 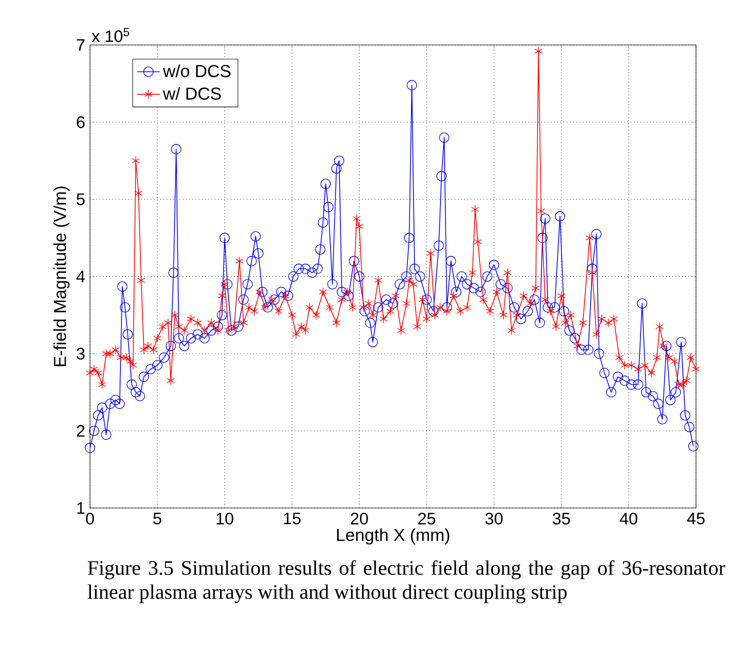 What do you see at coordinates (196, 71) in the screenshot?
I see `legend-label: w/o DCS` at bounding box center [196, 71].